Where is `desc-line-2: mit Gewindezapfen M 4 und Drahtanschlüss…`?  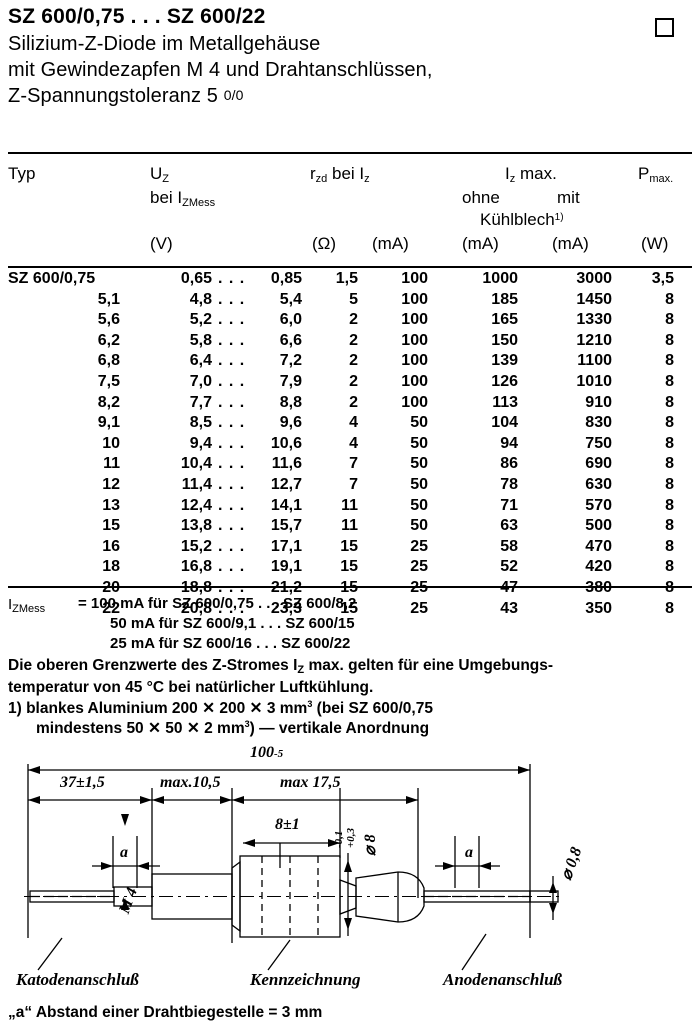 desc-line-2: mit Gewindezapfen M 4 und Drahtanschlüss… is located at coordinates (220, 69).